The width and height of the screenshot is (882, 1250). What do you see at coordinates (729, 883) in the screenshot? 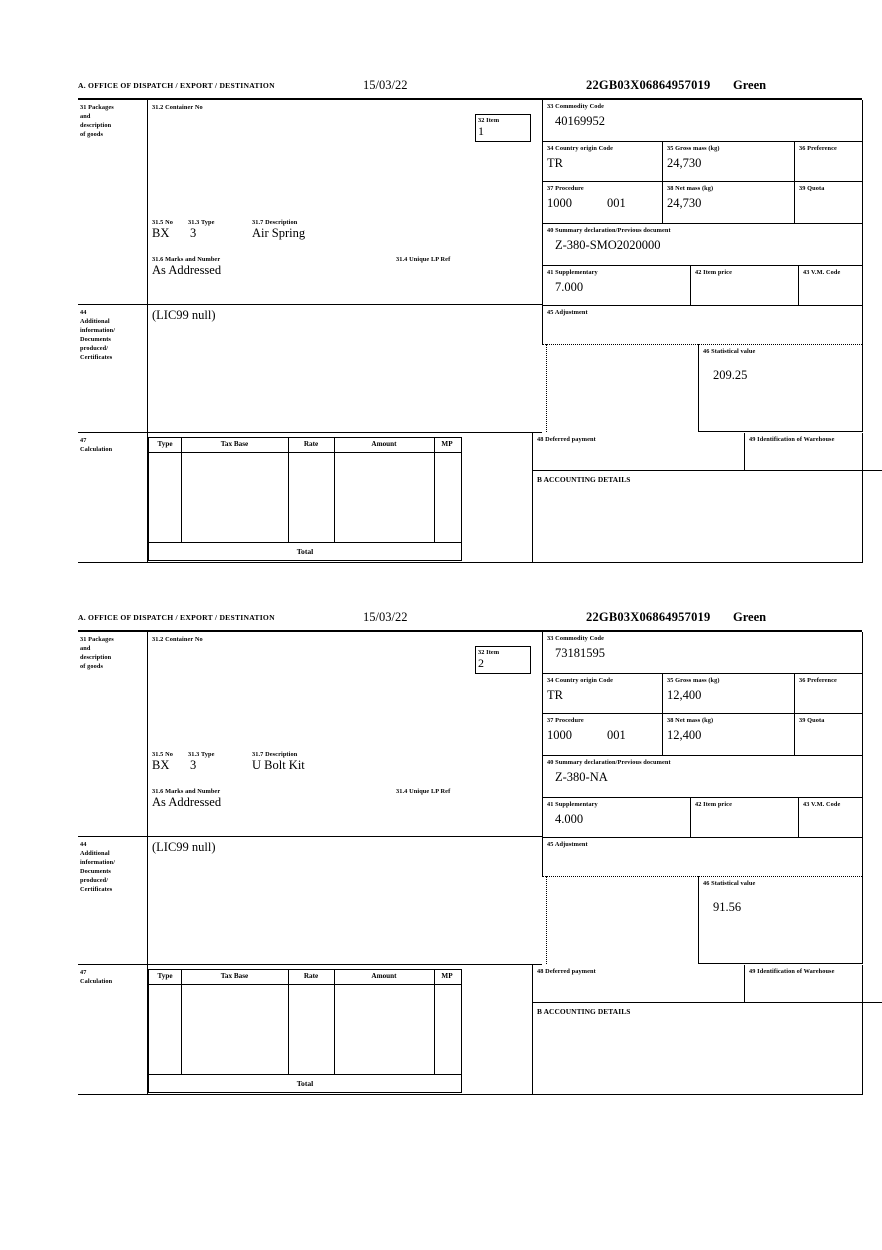
I see `box-46-label: 46 Statistical value` at bounding box center [729, 883].